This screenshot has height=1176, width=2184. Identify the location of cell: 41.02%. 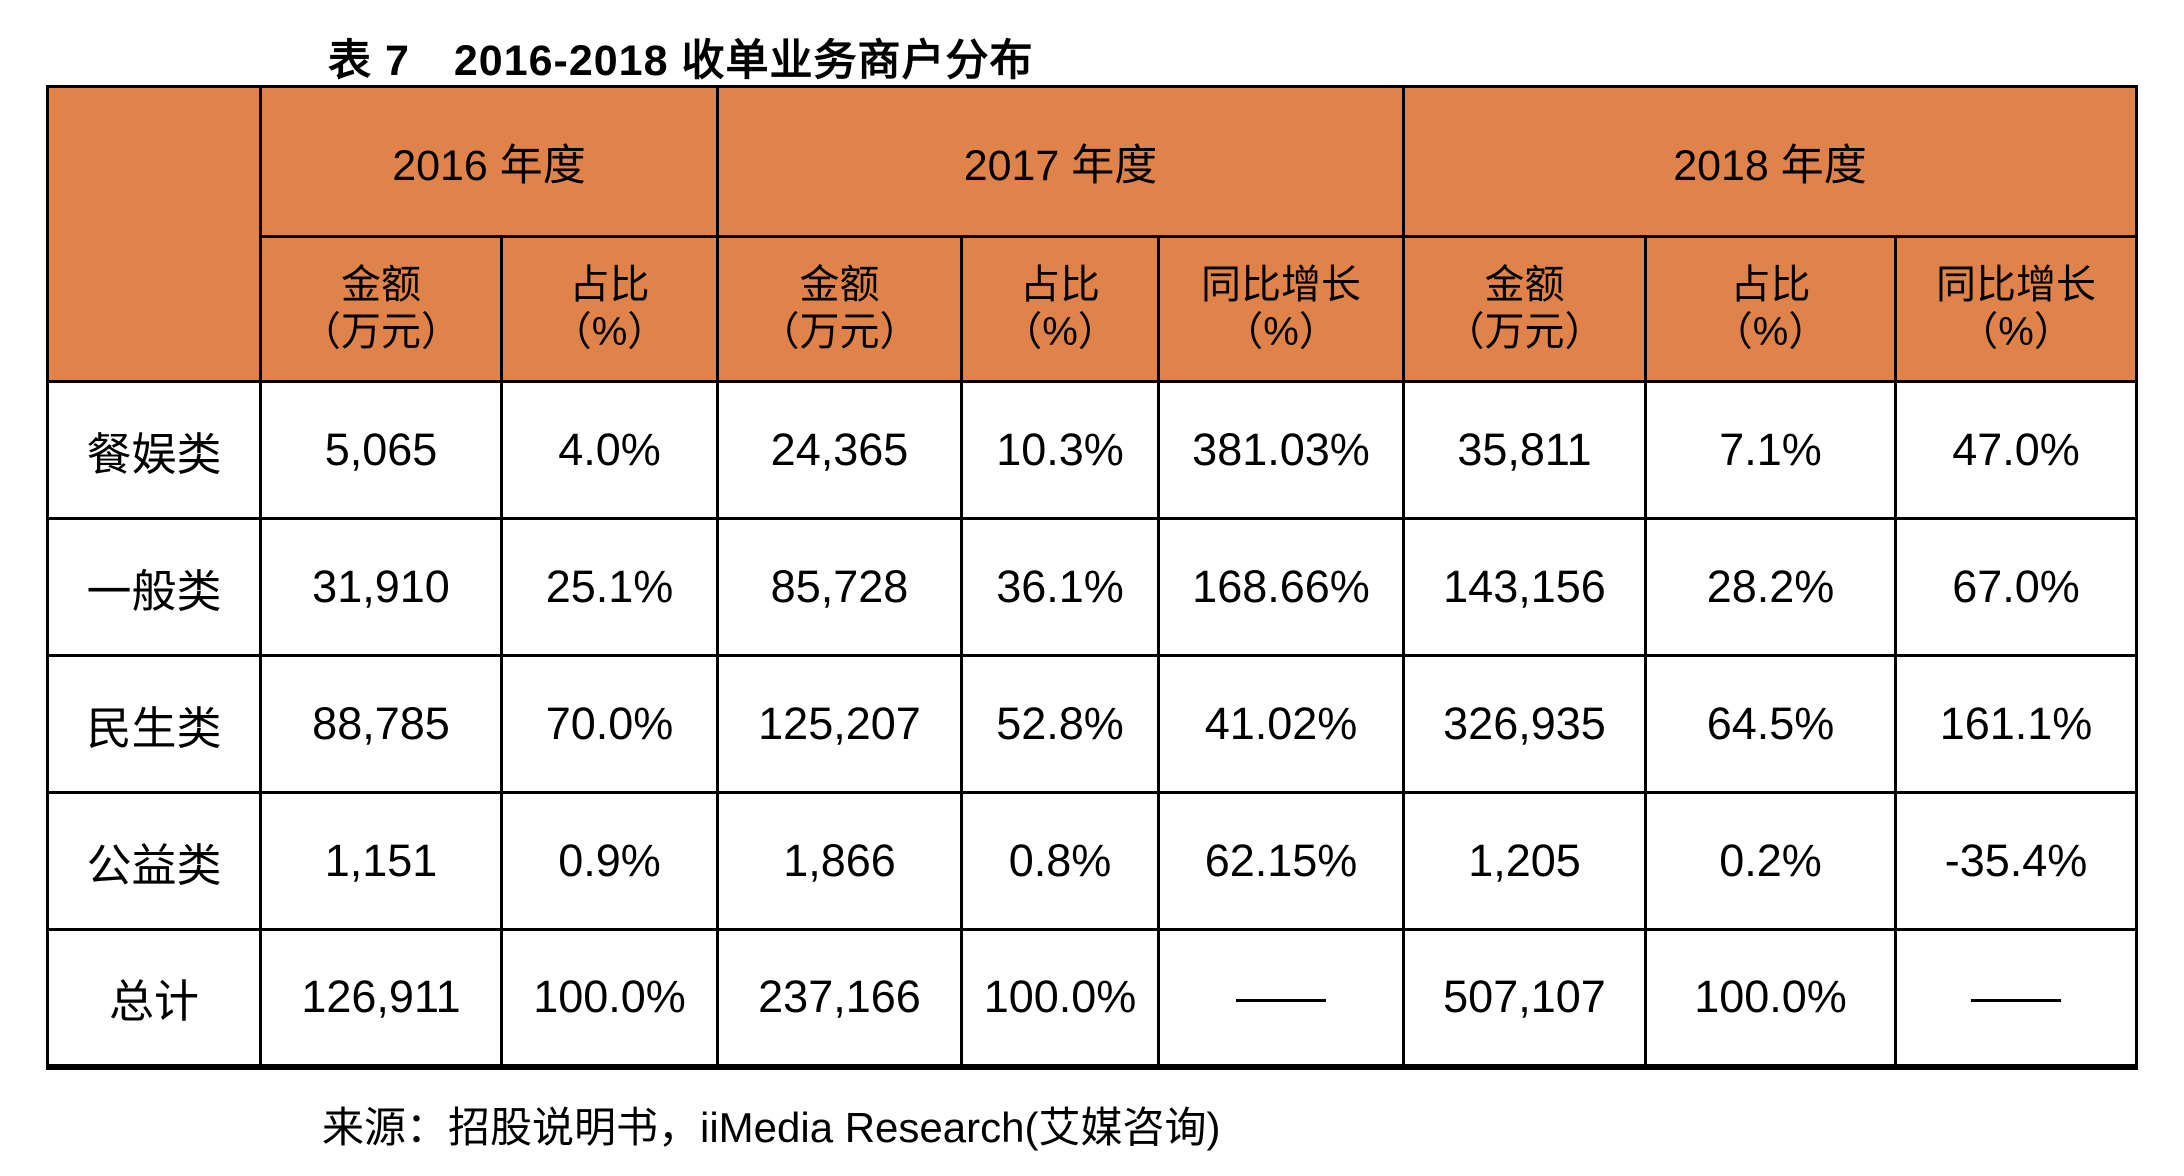
(1281, 724).